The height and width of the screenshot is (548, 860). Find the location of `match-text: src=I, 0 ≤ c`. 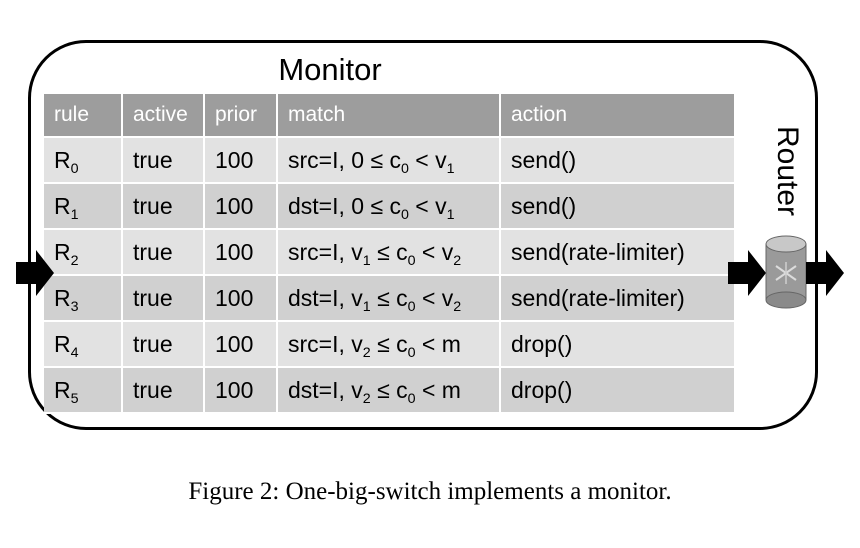

match-text: src=I, 0 ≤ c is located at coordinates (344, 159).